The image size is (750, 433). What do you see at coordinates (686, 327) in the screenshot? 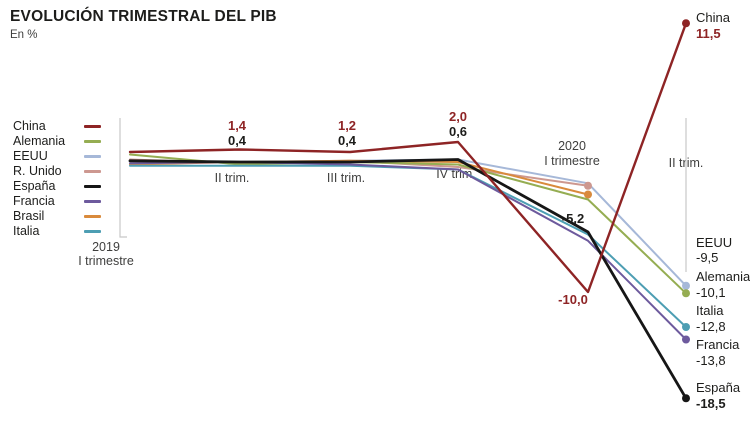
I see `endpoint-dot-italia` at bounding box center [686, 327].